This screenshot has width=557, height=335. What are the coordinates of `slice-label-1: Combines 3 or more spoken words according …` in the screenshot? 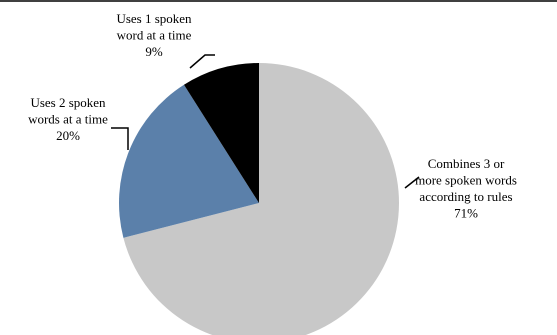 It's located at (466, 188).